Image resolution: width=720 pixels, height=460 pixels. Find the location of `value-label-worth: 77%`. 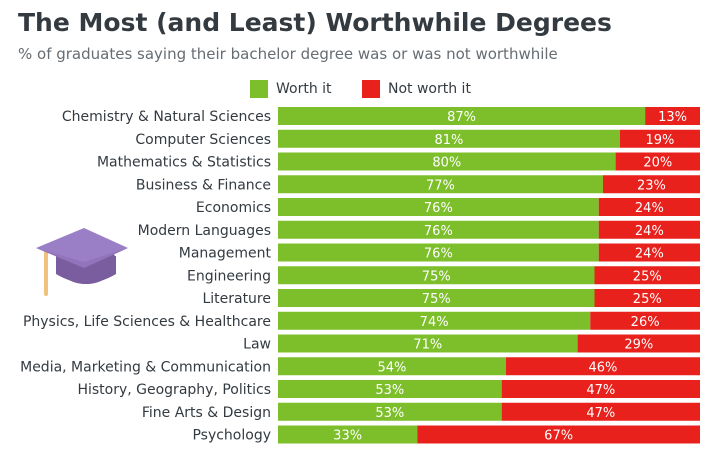

value-label-worth: 77% is located at coordinates (440, 185).